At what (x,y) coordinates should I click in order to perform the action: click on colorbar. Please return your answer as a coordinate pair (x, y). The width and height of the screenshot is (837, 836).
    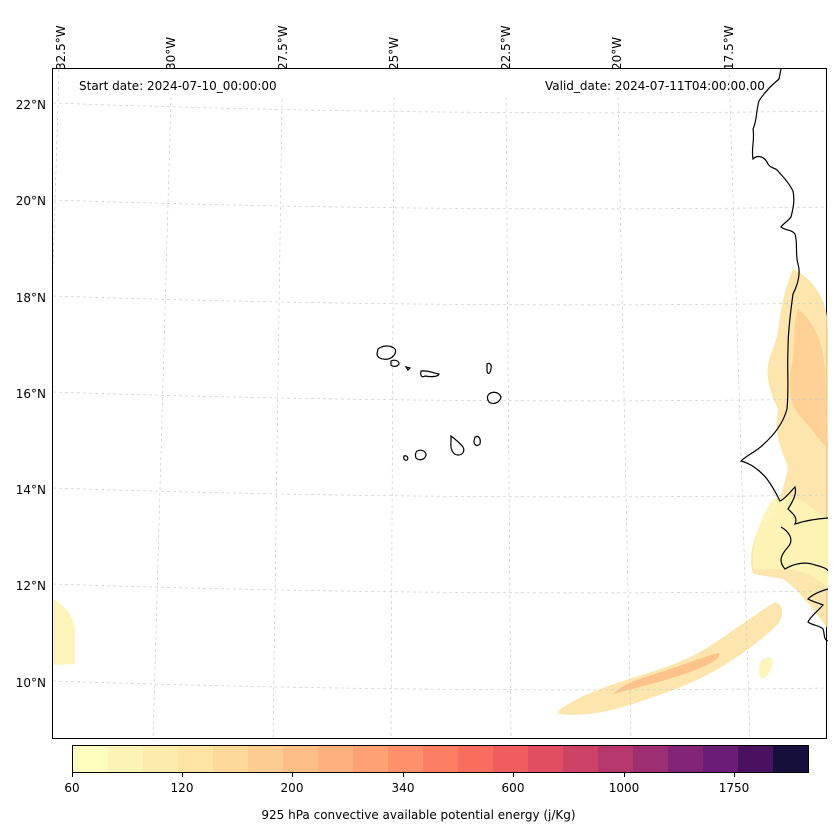
    Looking at the image, I should click on (440, 759).